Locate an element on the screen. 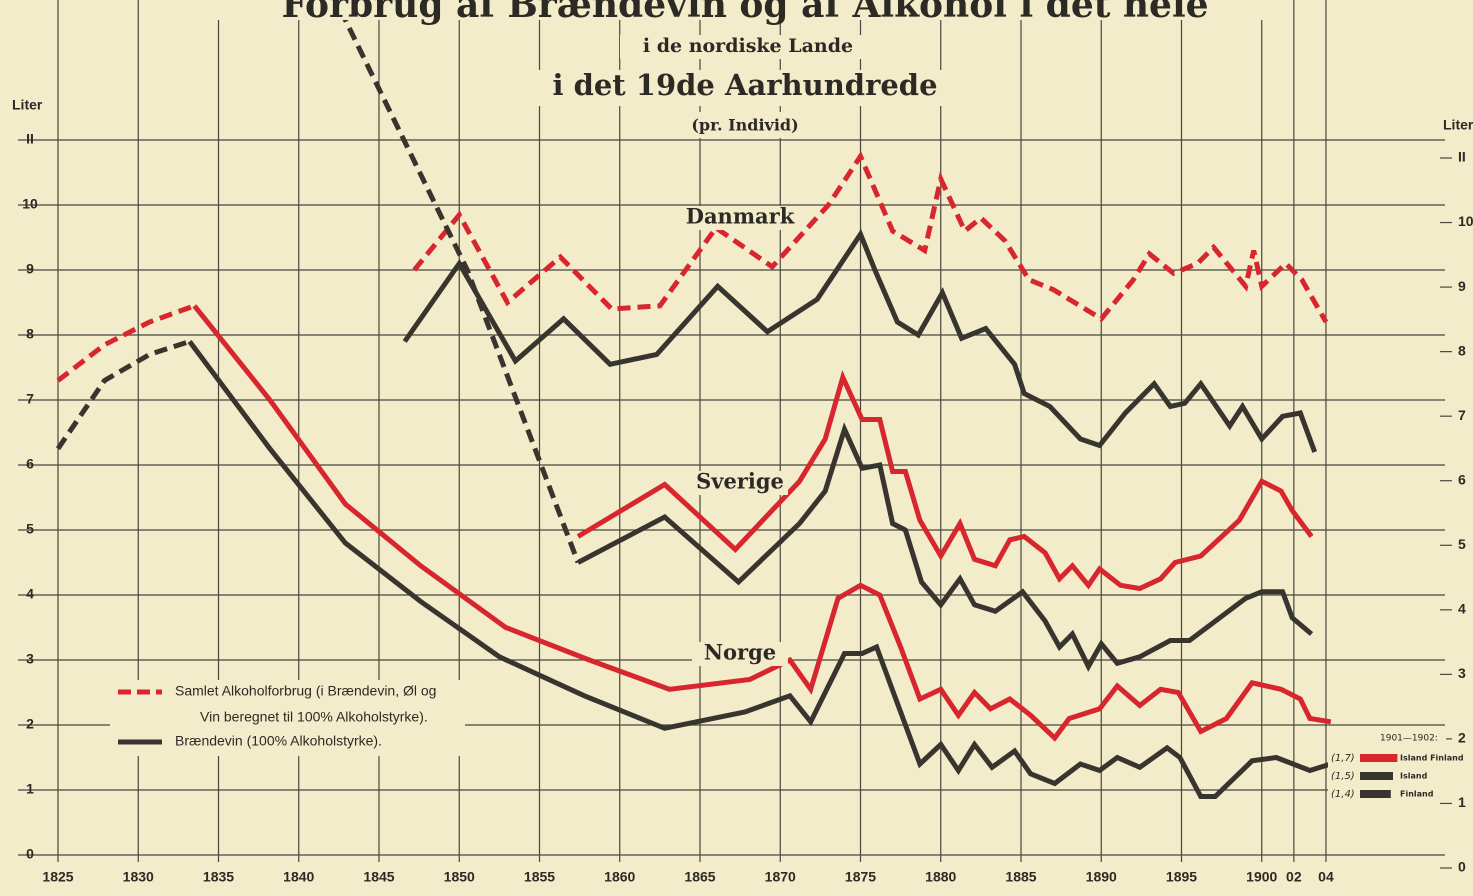  y2-tick-label: 9 is located at coordinates (1462, 286).